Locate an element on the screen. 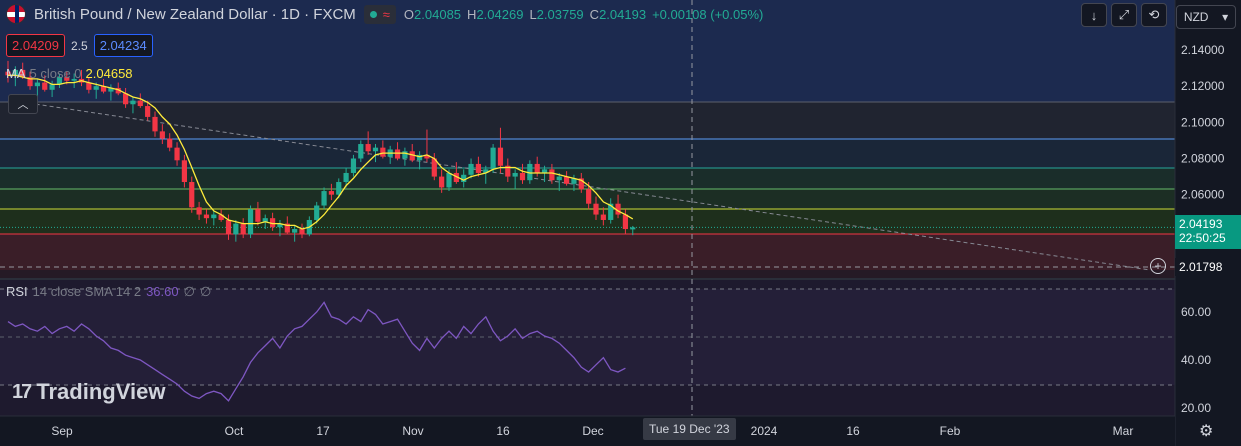  buy-button: 2.04234 is located at coordinates (123, 45).